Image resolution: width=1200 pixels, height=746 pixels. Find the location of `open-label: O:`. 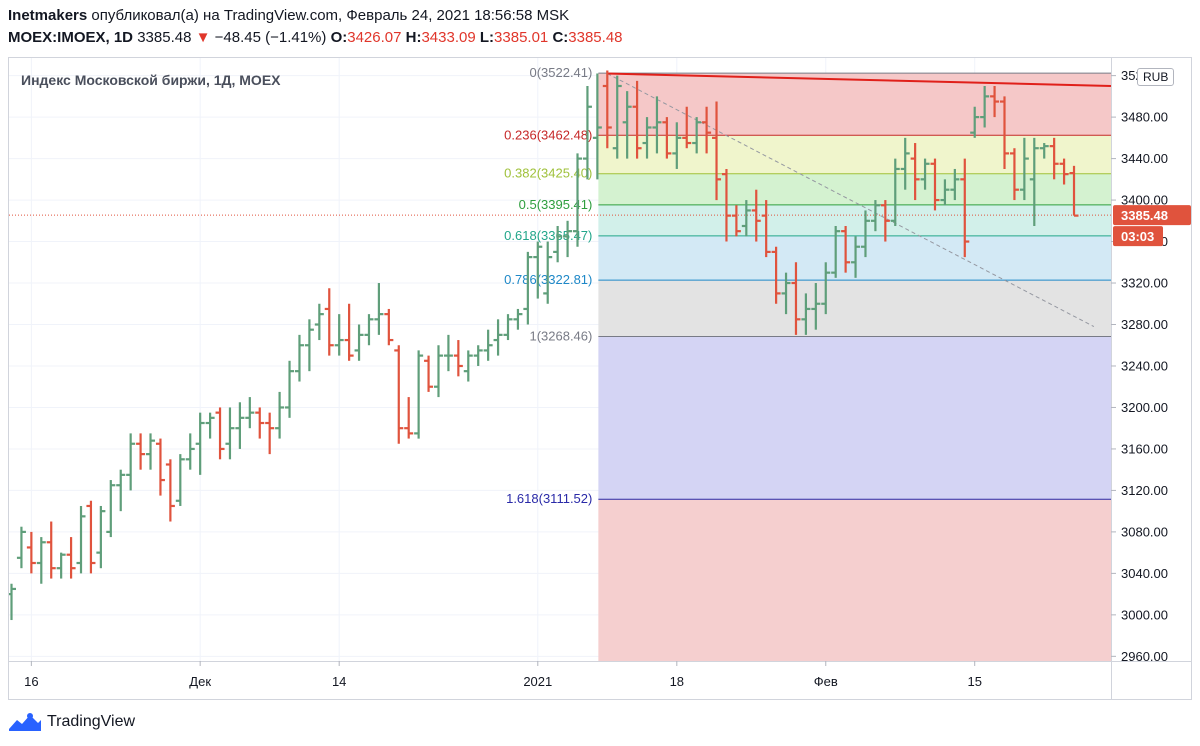

open-label: O: is located at coordinates (339, 37).